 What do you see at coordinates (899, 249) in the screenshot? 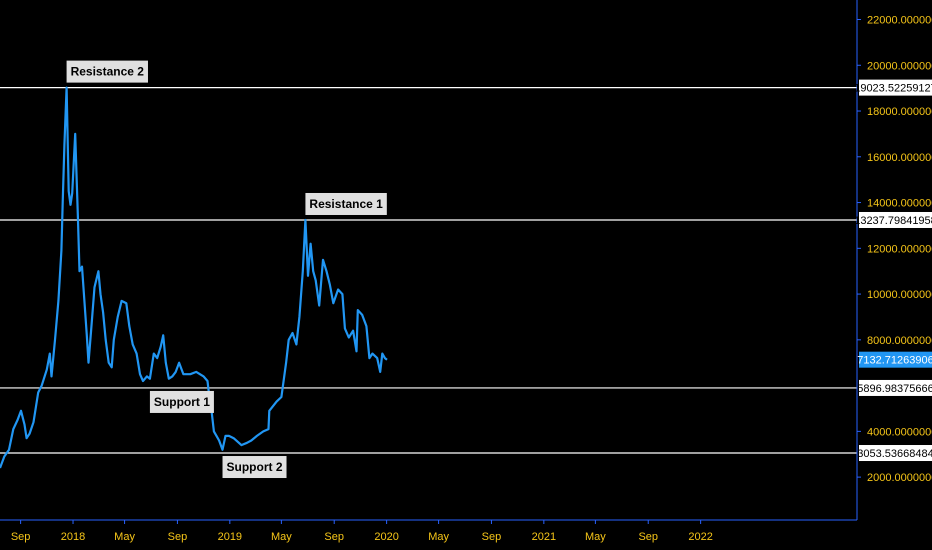
I see `y-tick-label: 12000.00000000` at bounding box center [899, 249].